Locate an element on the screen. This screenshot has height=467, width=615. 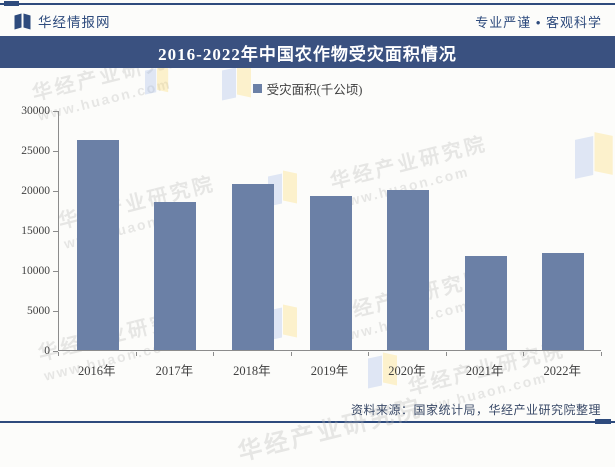
source-note: 资料来源：国家统计局，华经产业研究院整理 is located at coordinates (475, 410).